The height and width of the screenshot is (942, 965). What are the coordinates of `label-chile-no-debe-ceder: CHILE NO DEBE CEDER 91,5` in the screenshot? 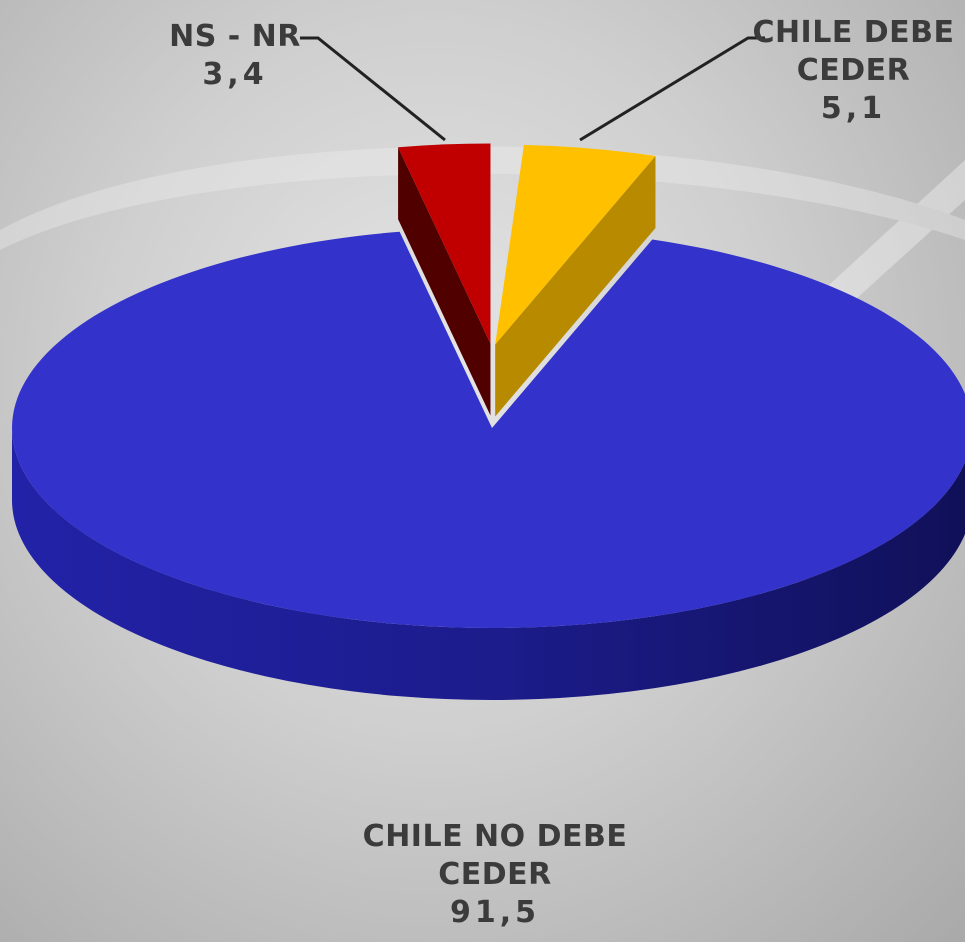 It's located at (495, 875).